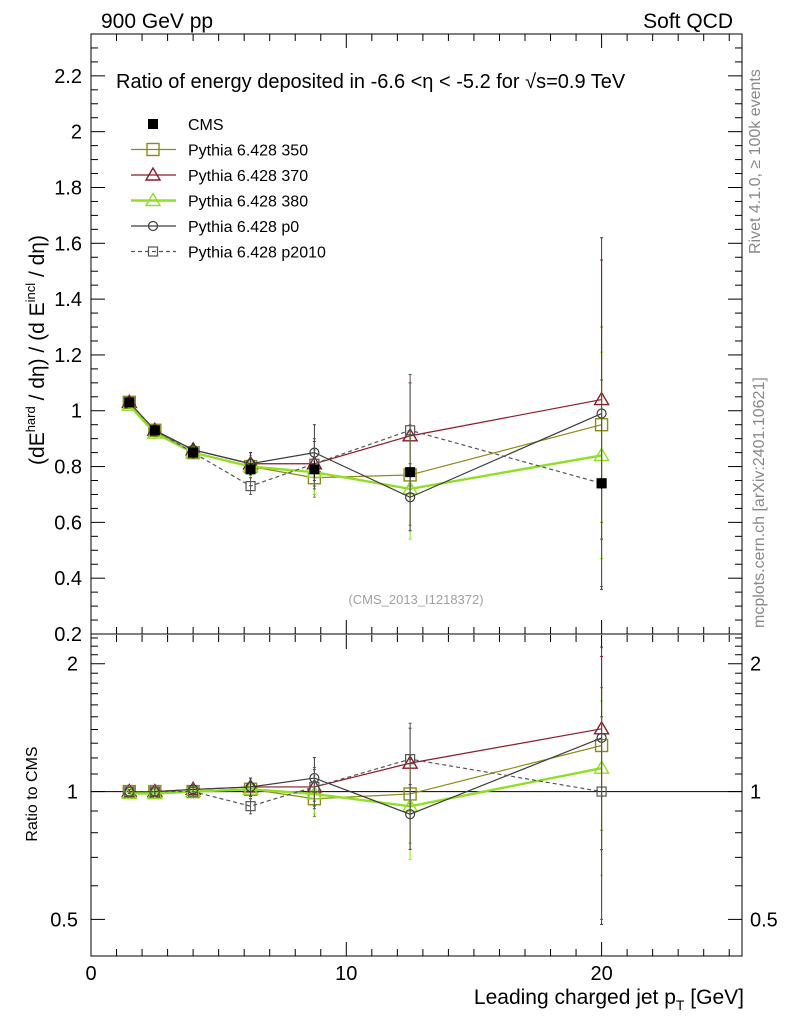 The width and height of the screenshot is (786, 1024). I want to click on y-tick-label: 1, so click(76, 412).